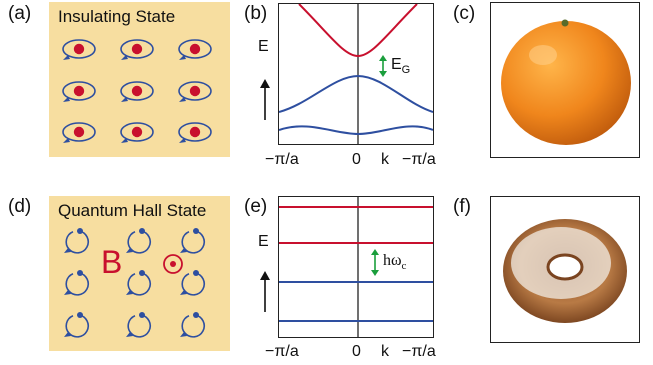 The image size is (653, 365). I want to click on panel-e-xtick-left: −π/a, so click(282, 351).